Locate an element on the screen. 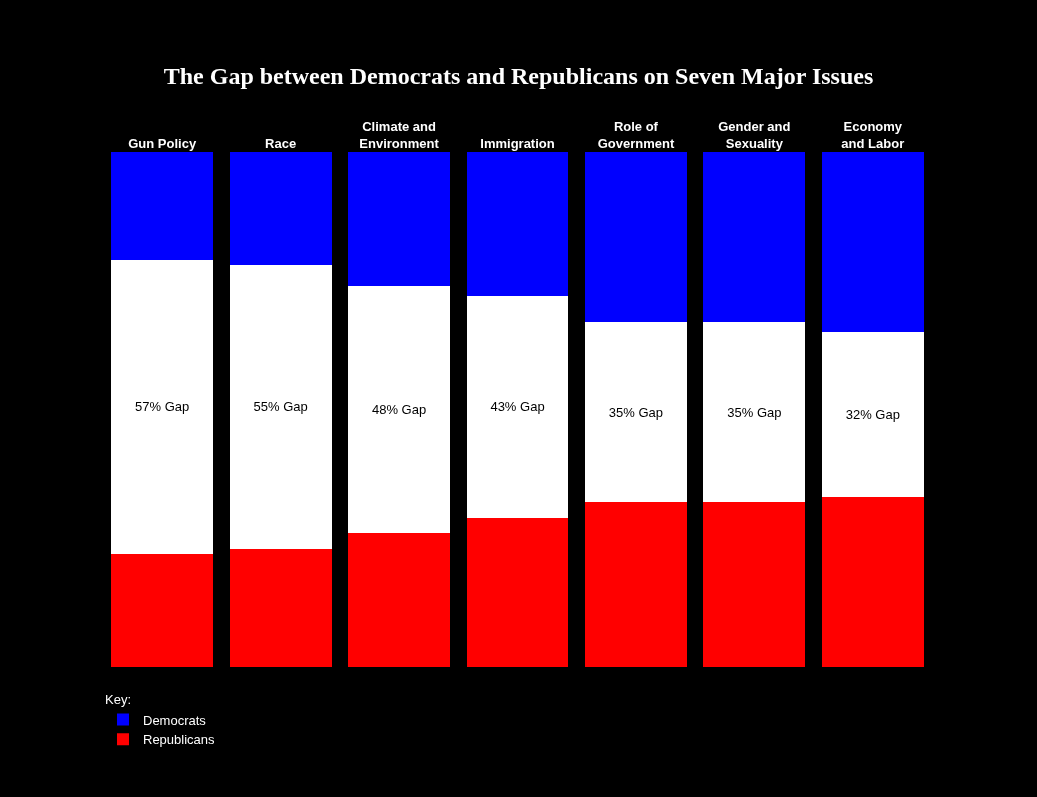 This screenshot has height=797, width=1037. legend-label: Democrats is located at coordinates (175, 720).